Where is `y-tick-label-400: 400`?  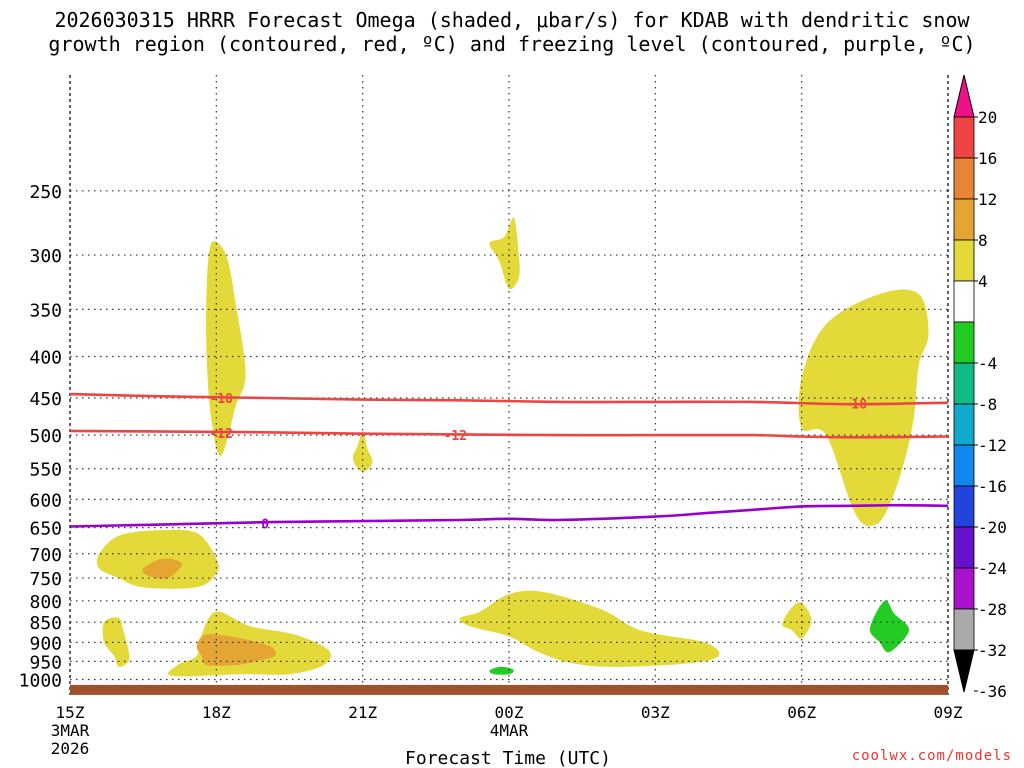
y-tick-label-400: 400 is located at coordinates (45, 357).